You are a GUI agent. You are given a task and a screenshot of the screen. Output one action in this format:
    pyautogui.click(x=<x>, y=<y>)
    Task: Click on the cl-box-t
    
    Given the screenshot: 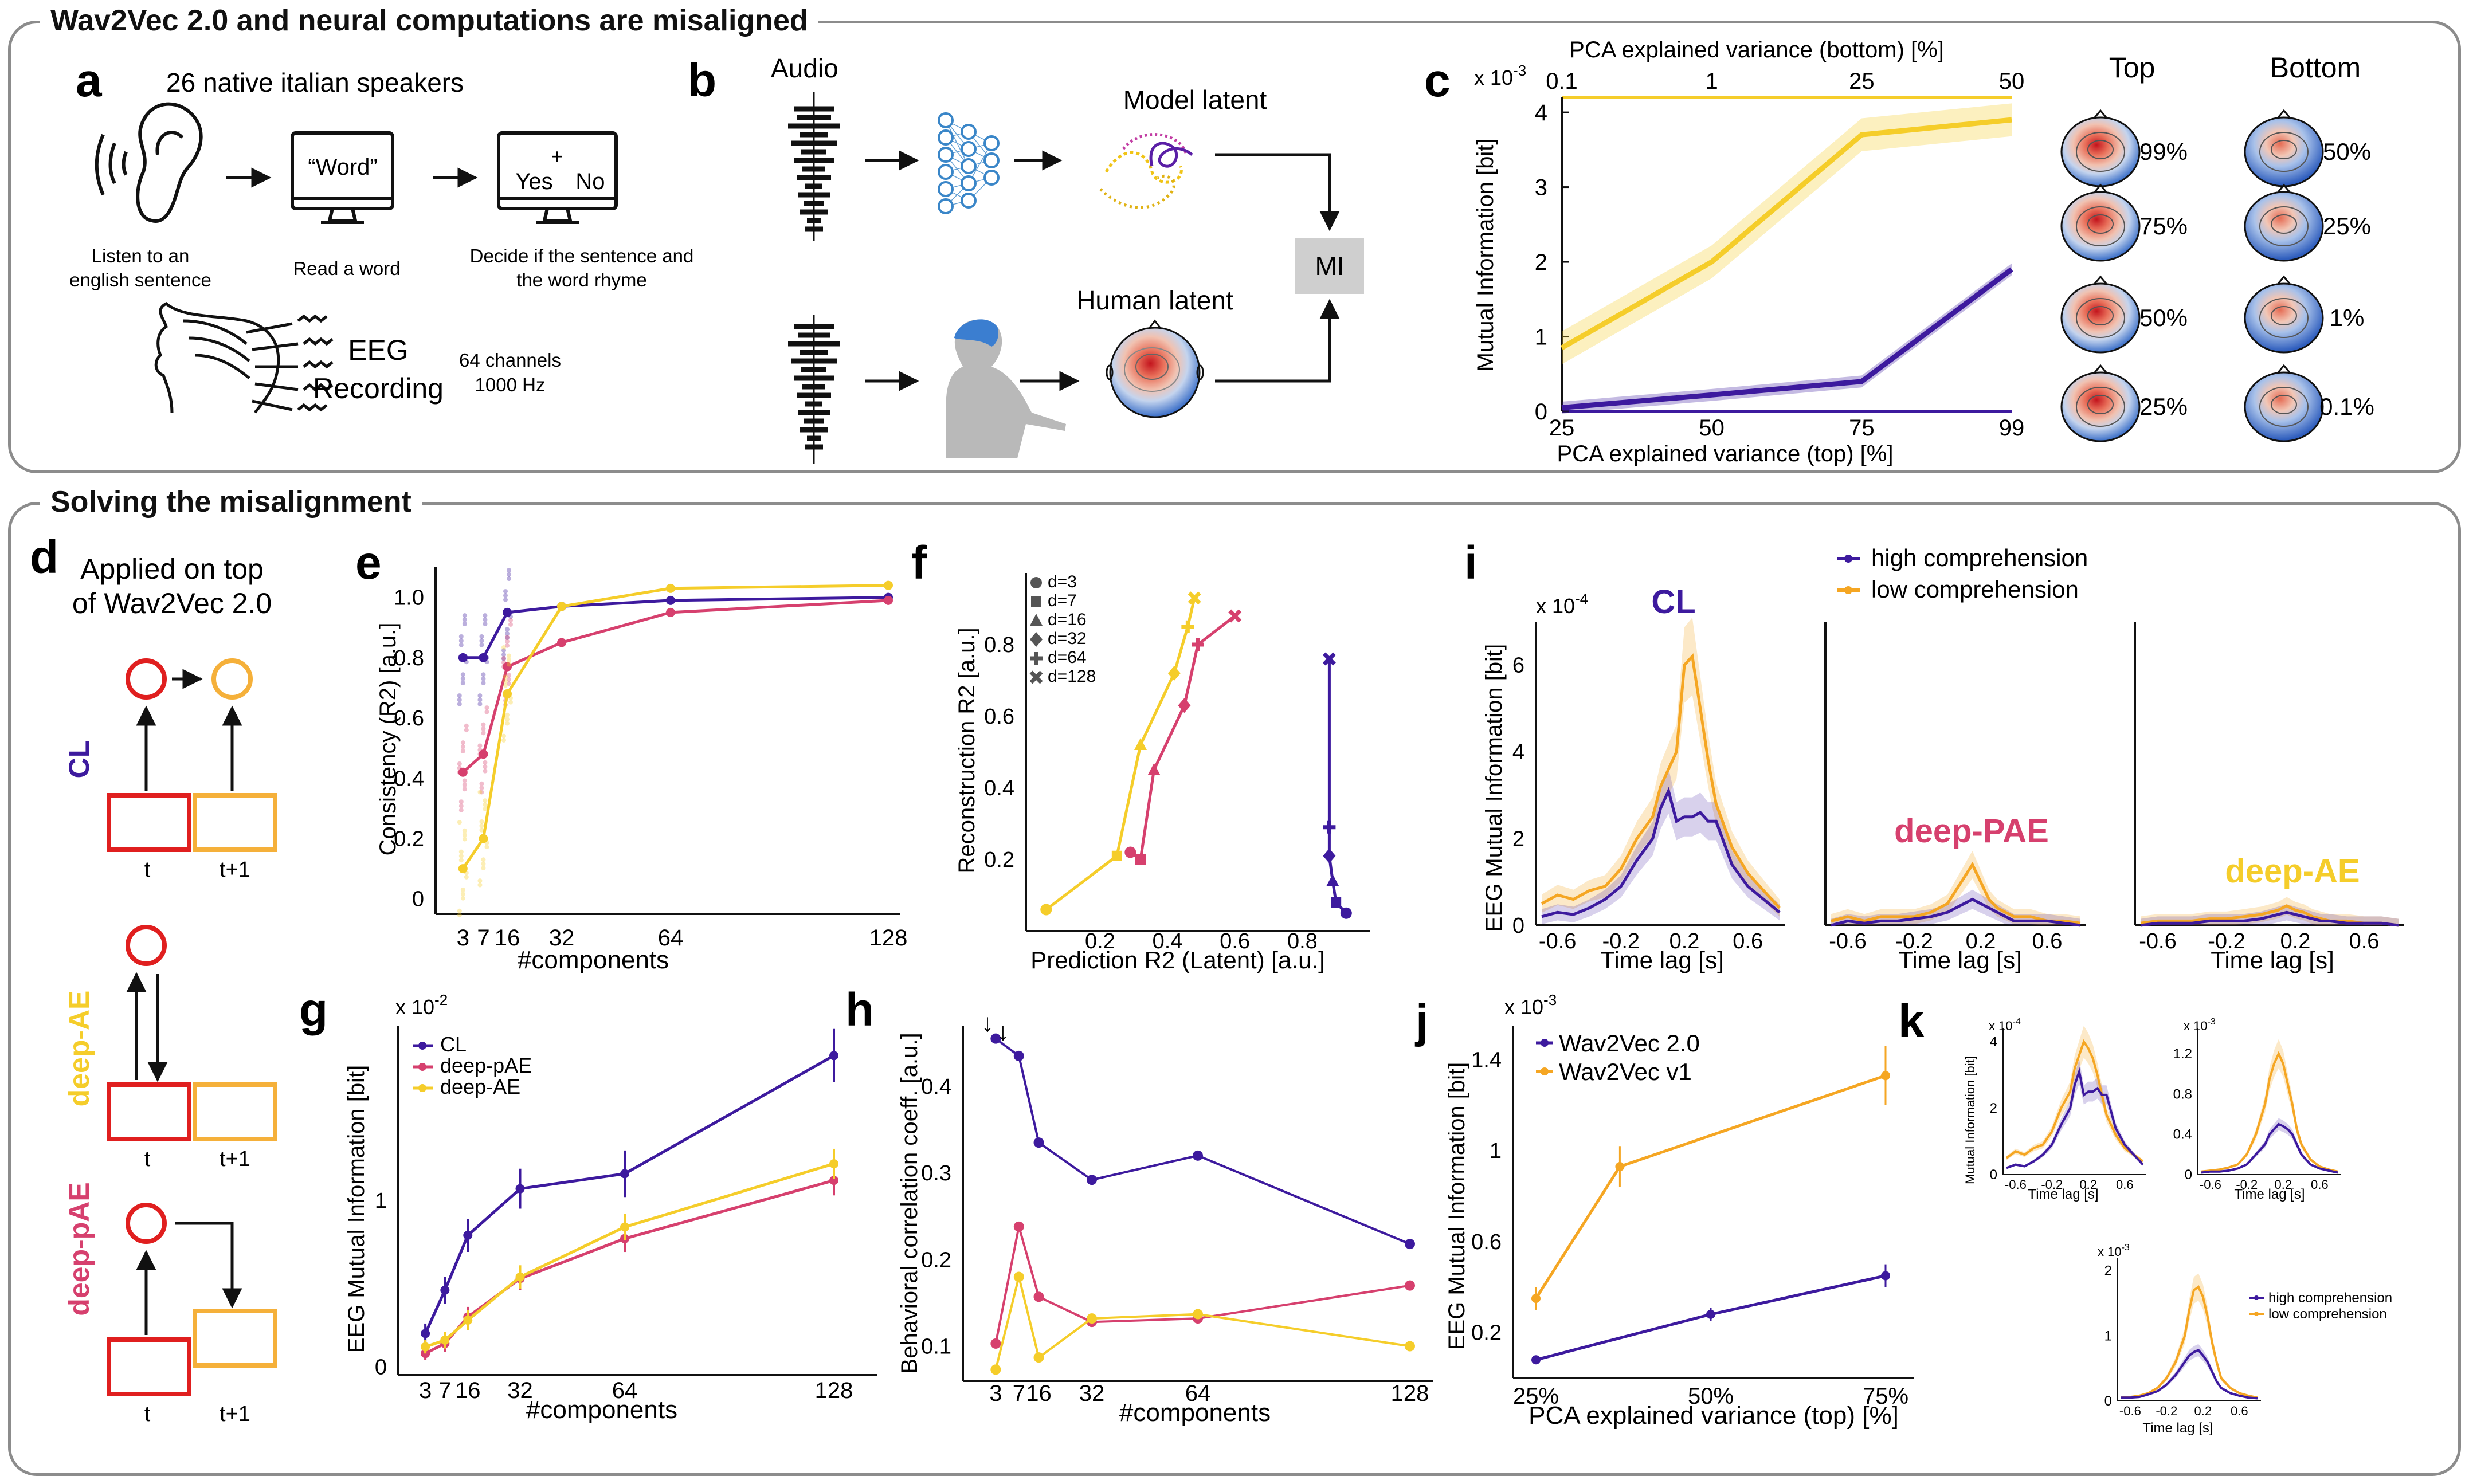 What is the action you would take?
    pyautogui.click(x=149, y=822)
    